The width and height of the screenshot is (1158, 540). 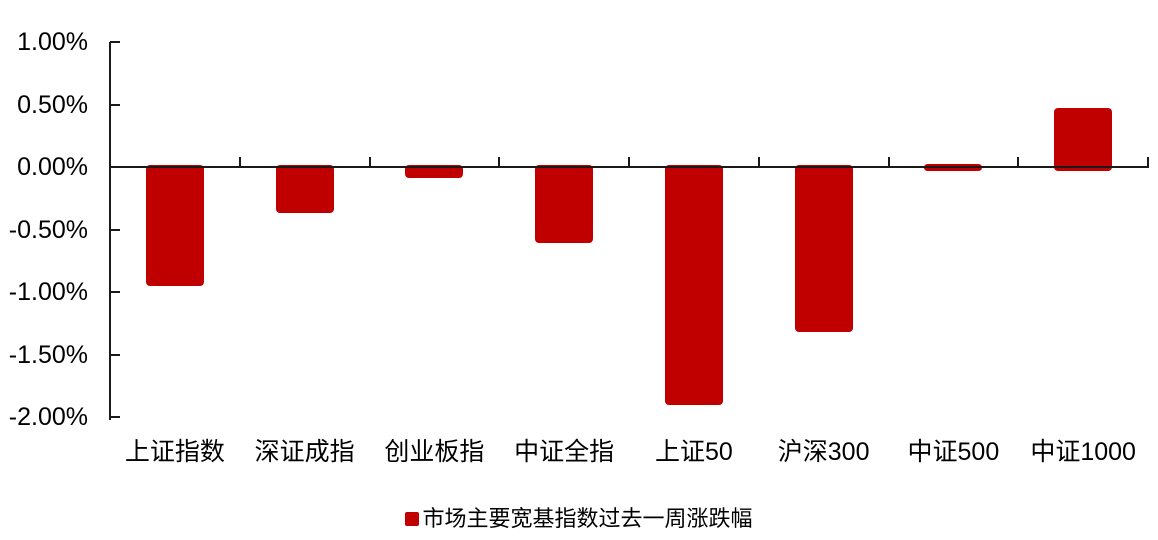 What do you see at coordinates (304, 452) in the screenshot?
I see `x-axis-category-label: 深证成指` at bounding box center [304, 452].